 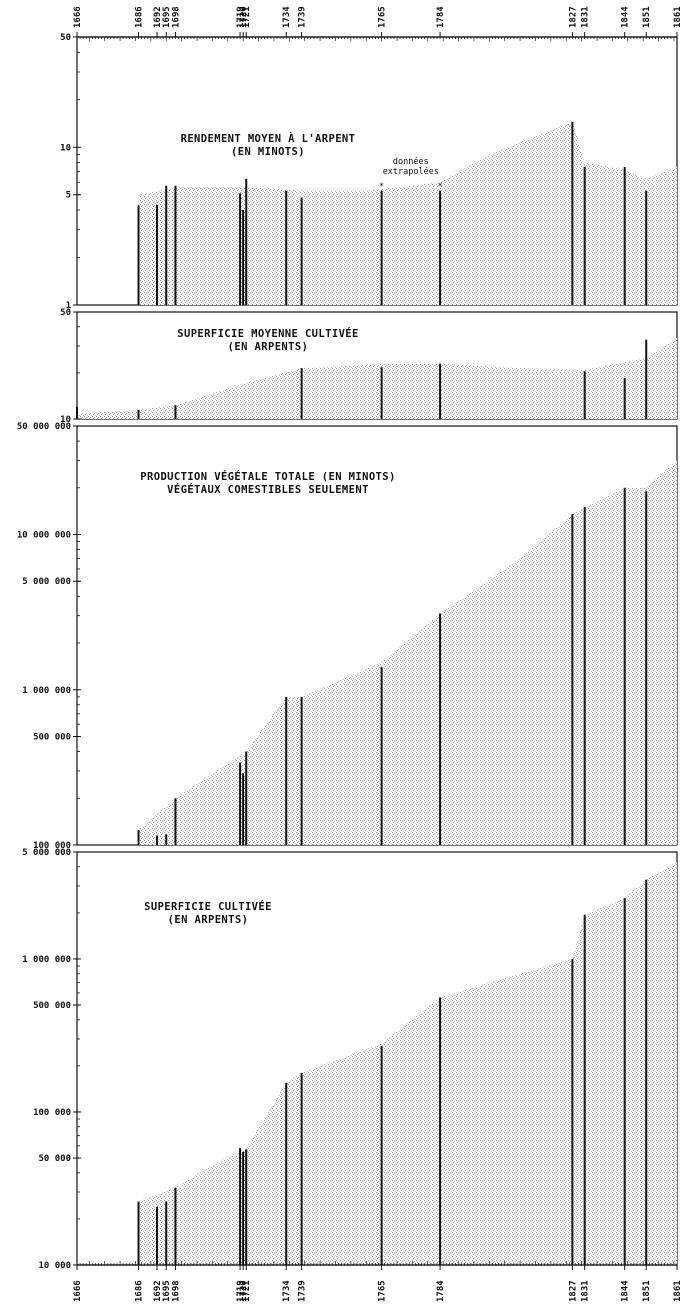 I want to click on panel-title-line: VÉGÉTAUX COMESTIBLES SEULEMENT, so click(x=268, y=489).